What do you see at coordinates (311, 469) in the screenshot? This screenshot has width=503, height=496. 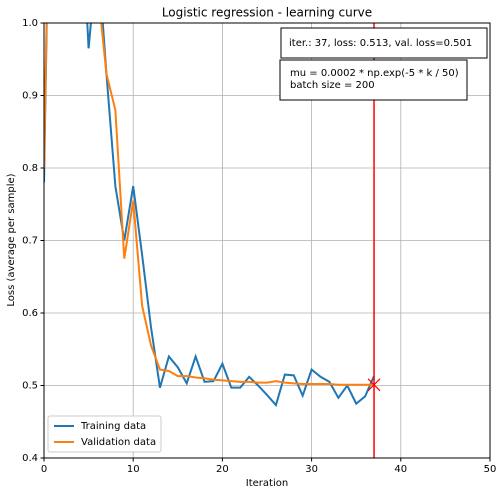 I see `x-tick-label: 30` at bounding box center [311, 469].